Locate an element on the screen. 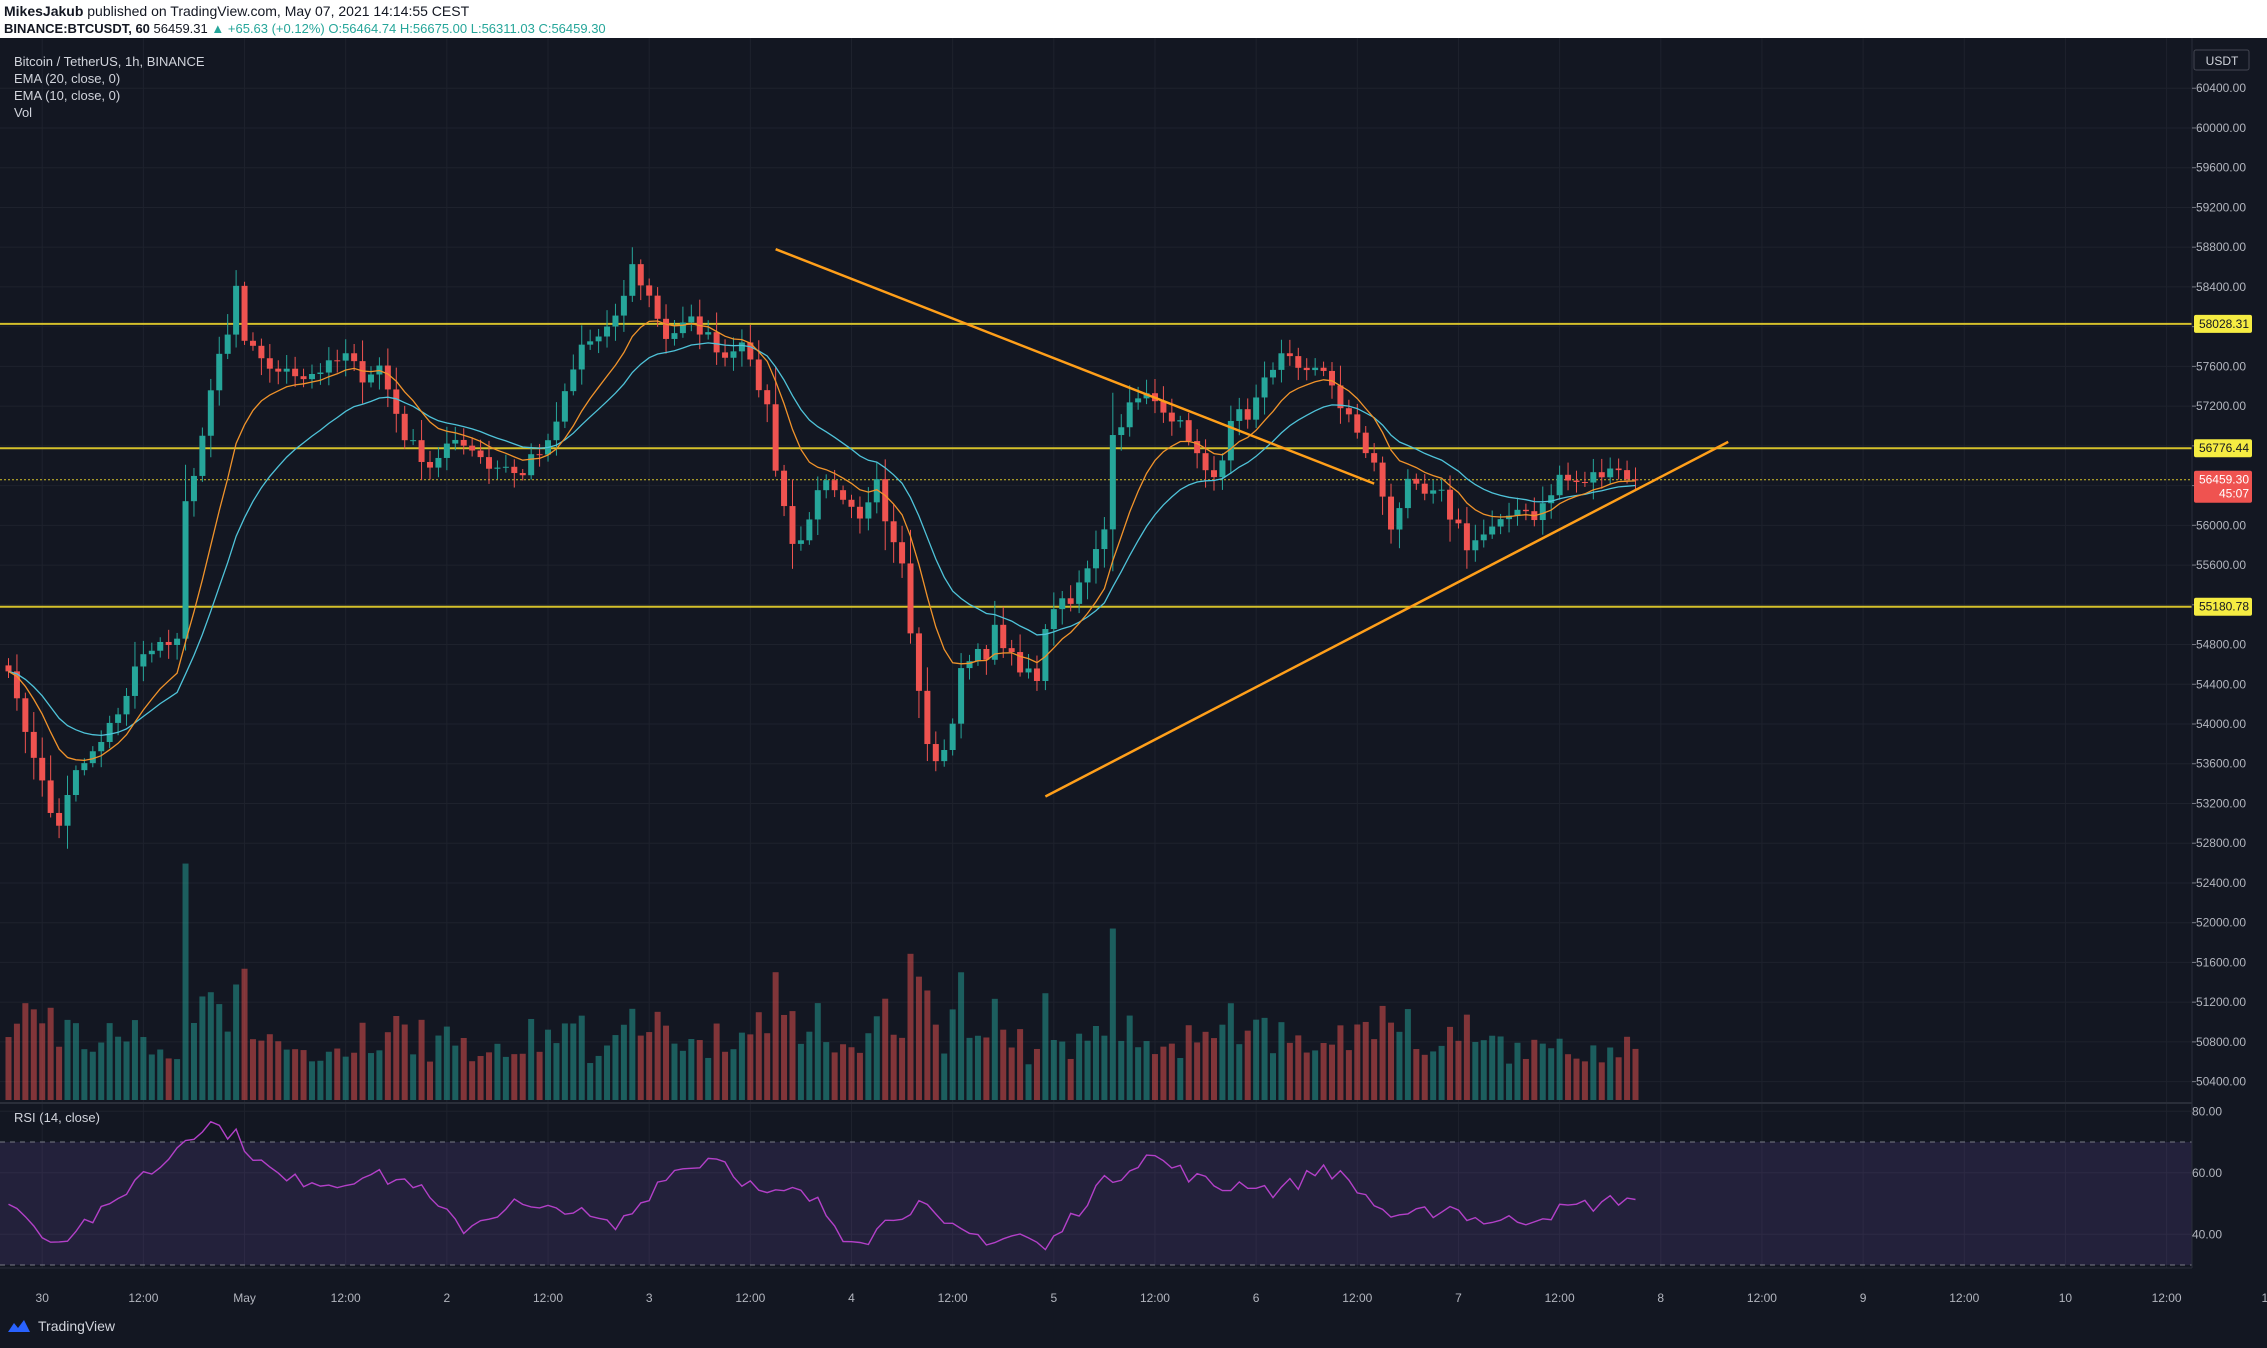 This screenshot has height=1348, width=2267. countdown-label: 45:07 is located at coordinates (2234, 494).